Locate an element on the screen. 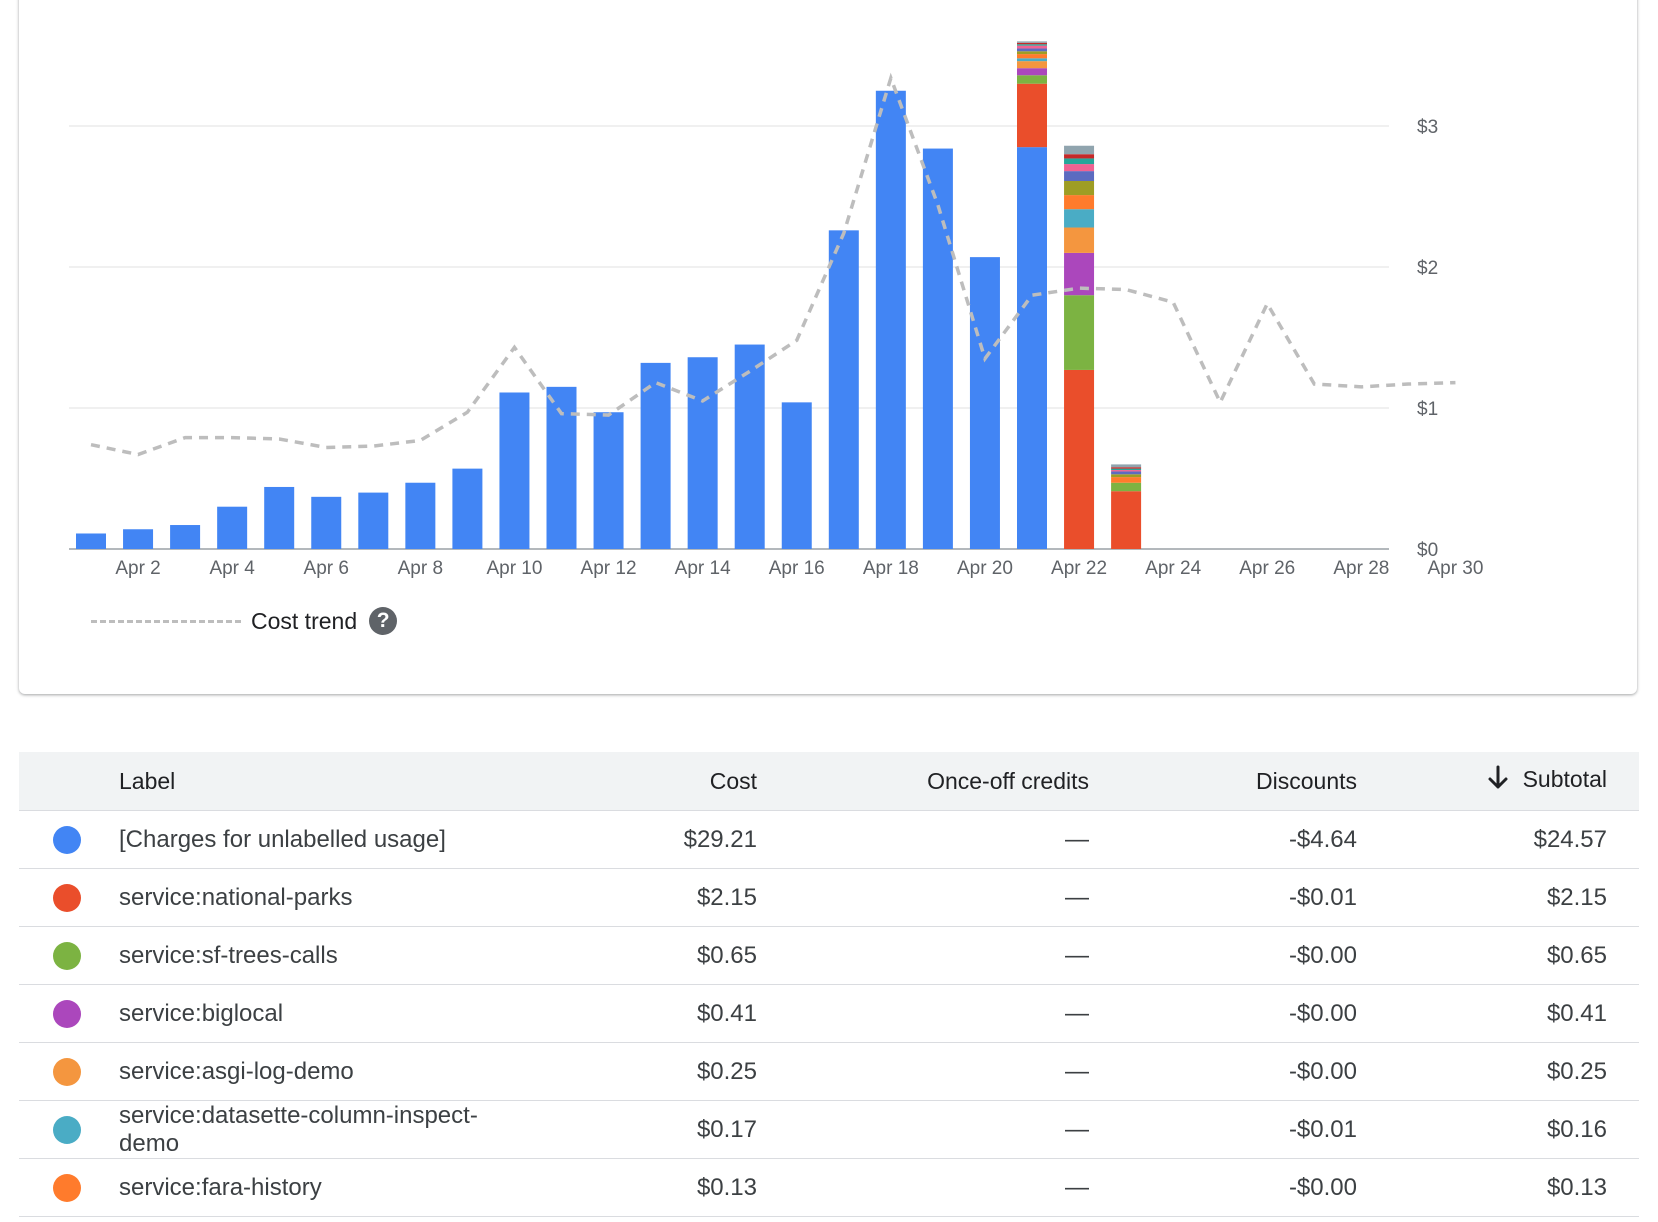  header-once-off-credits: Once-off credits is located at coordinates (955, 781).